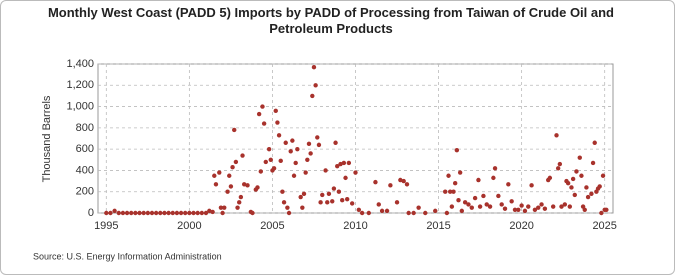 This screenshot has height=275, width=675. I want to click on x-tick-label: 1995, so click(106, 226).